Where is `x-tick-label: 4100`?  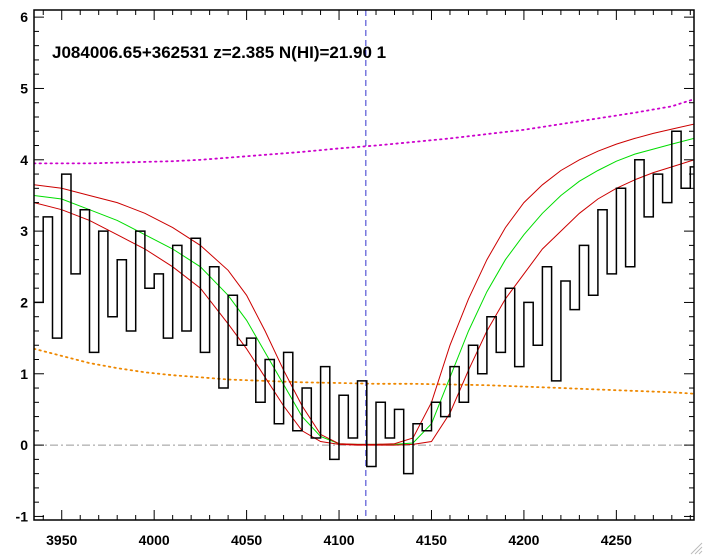 x-tick-label: 4100 is located at coordinates (338, 540).